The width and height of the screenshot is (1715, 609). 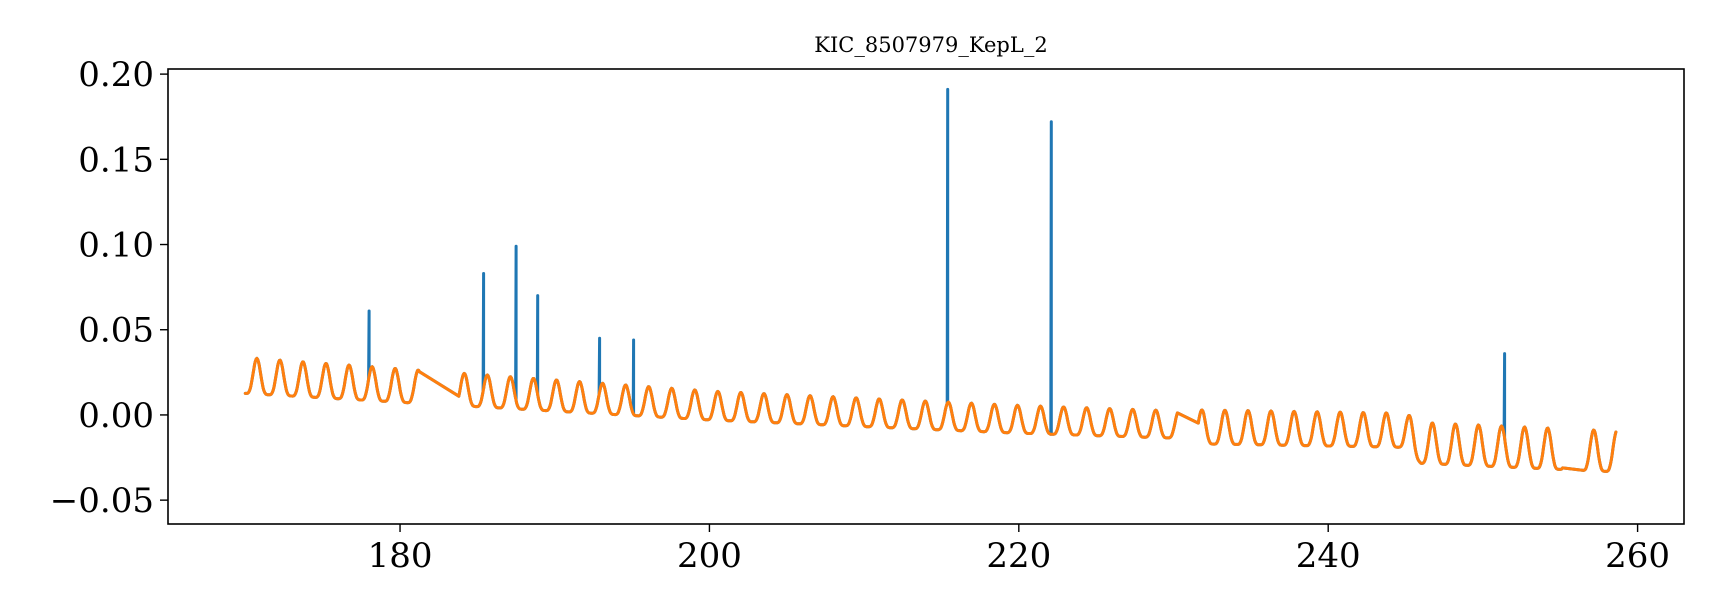 I want to click on y-tick-label: −0.05, so click(x=102, y=501).